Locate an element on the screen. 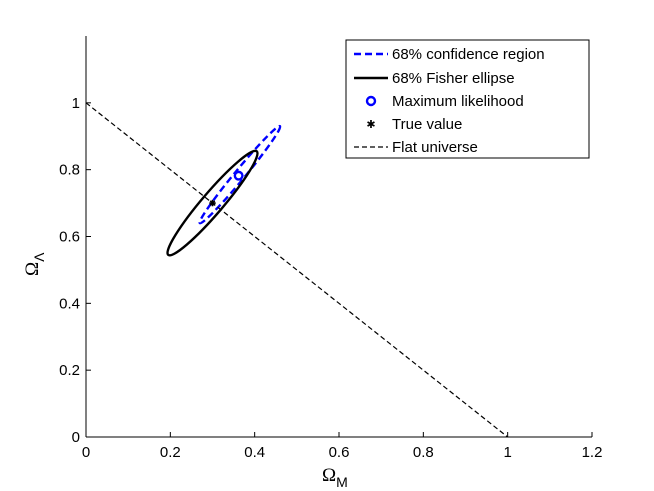  x-tick-label: 0.2 is located at coordinates (170, 452).